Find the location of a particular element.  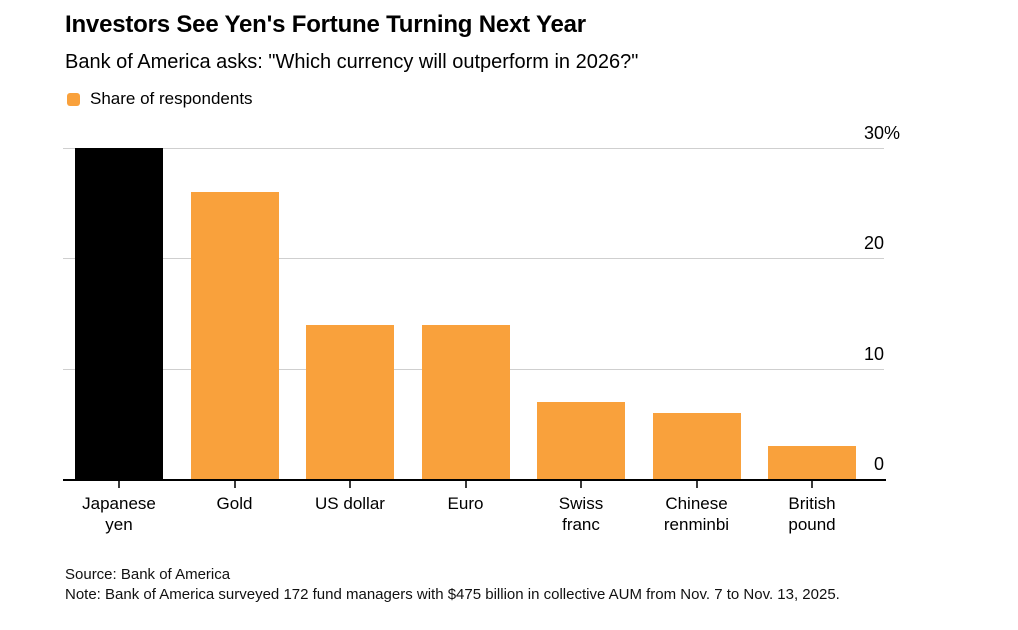

y-axis-tick-label: 10 is located at coordinates (473, 354).